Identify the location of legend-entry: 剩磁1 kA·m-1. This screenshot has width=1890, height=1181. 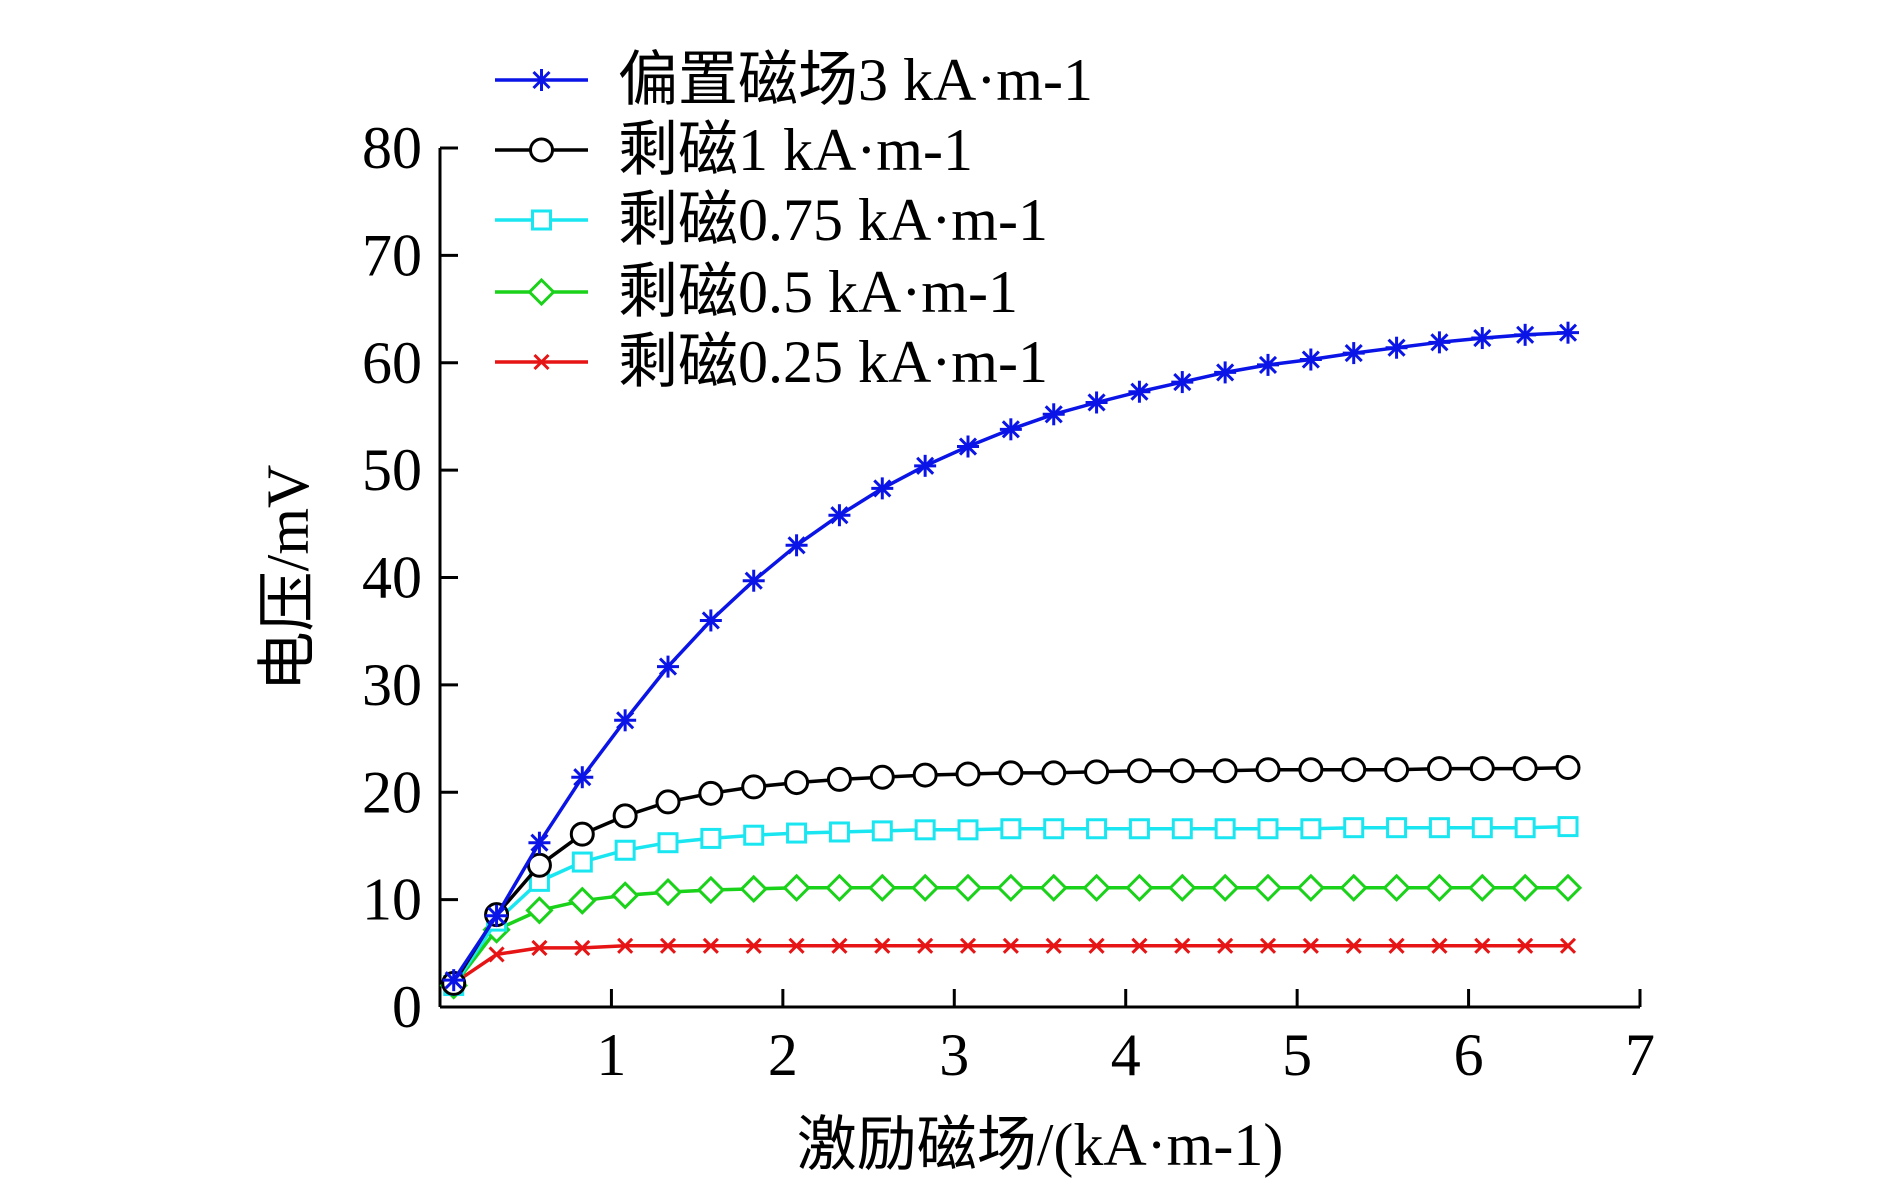
(734, 150).